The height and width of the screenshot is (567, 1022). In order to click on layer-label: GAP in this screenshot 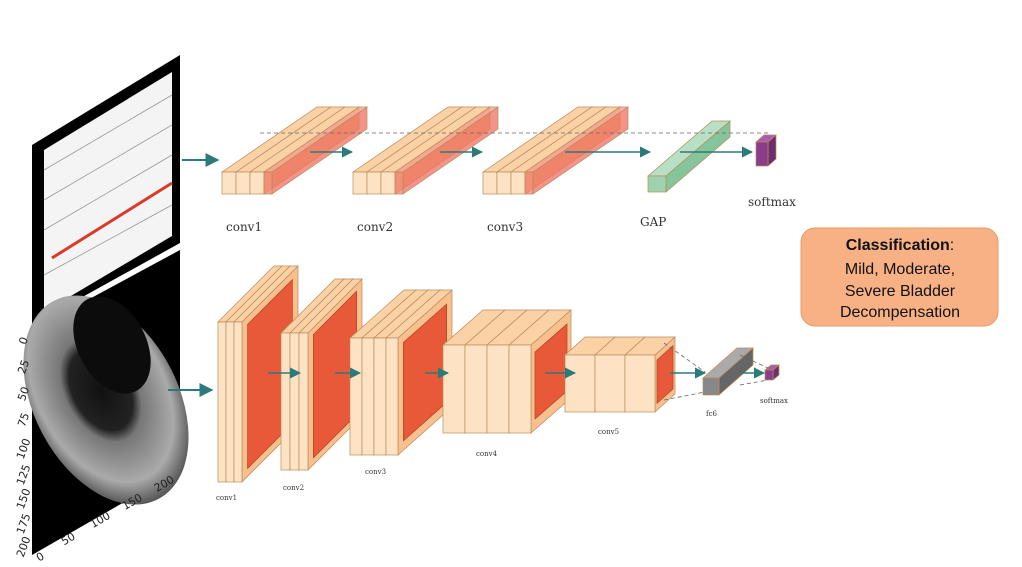, I will do `click(653, 222)`.